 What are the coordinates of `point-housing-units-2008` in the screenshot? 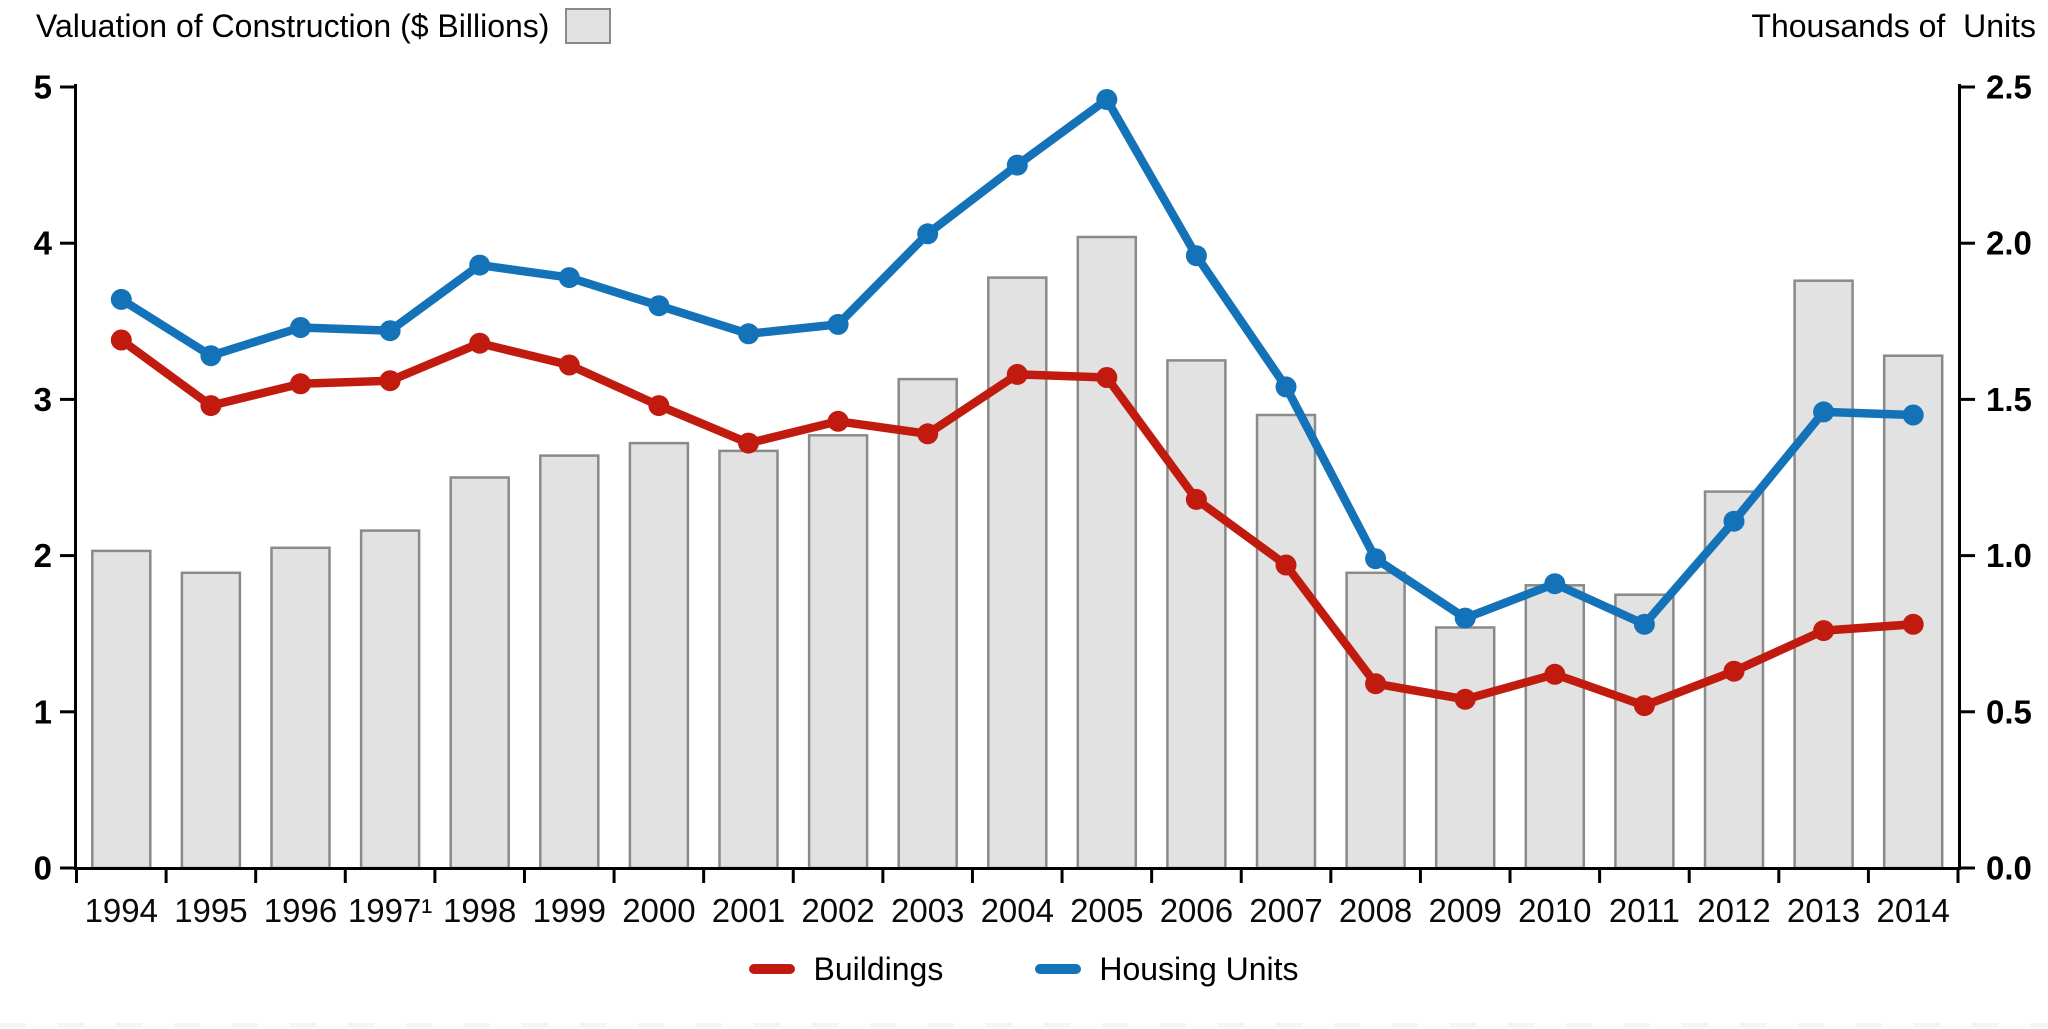 It's located at (1376, 559).